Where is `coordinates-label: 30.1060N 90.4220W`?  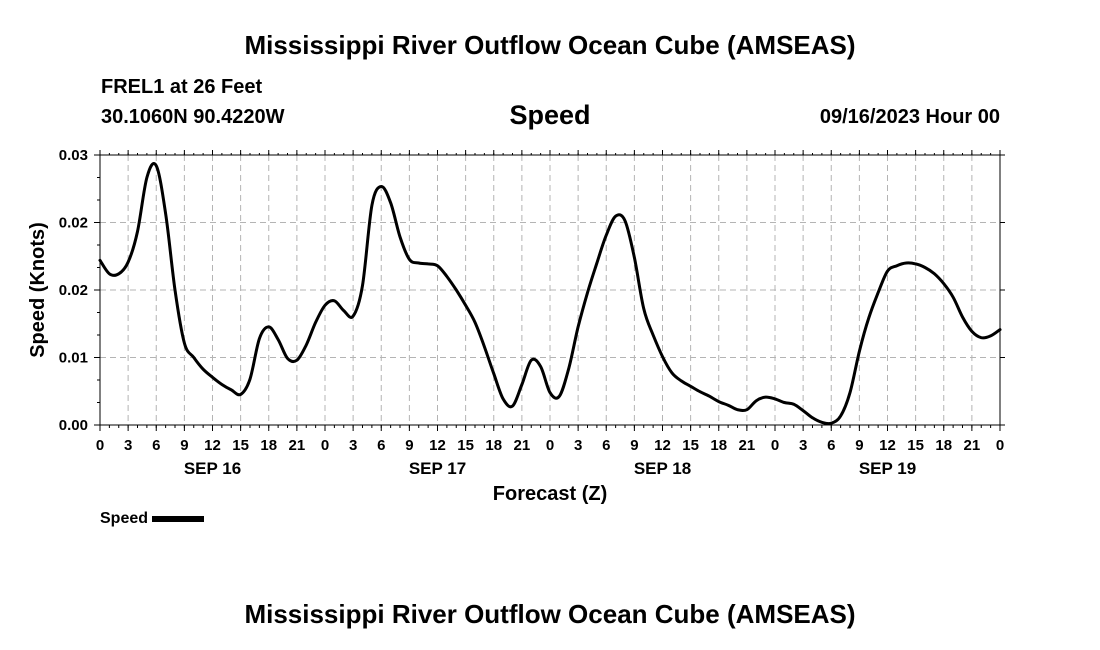 coordinates-label: 30.1060N 90.4220W is located at coordinates (193, 117).